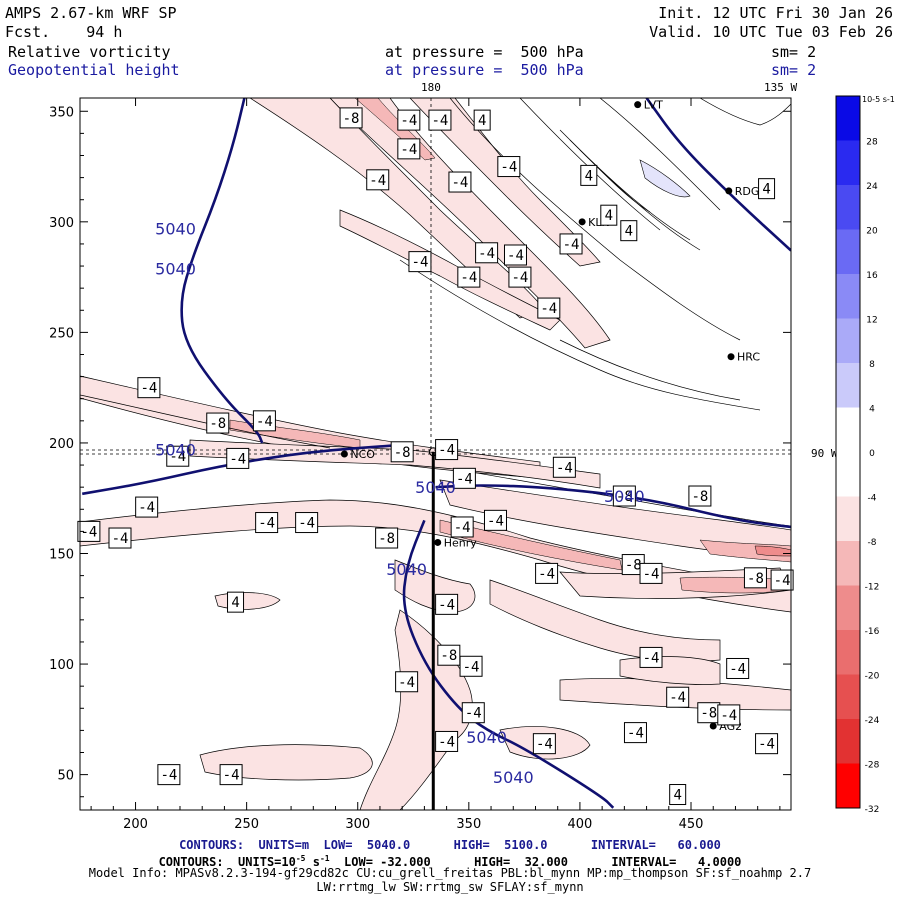 This screenshot has height=900, width=900. What do you see at coordinates (691, 824) in the screenshot?
I see `x-tick-label: 450` at bounding box center [691, 824].